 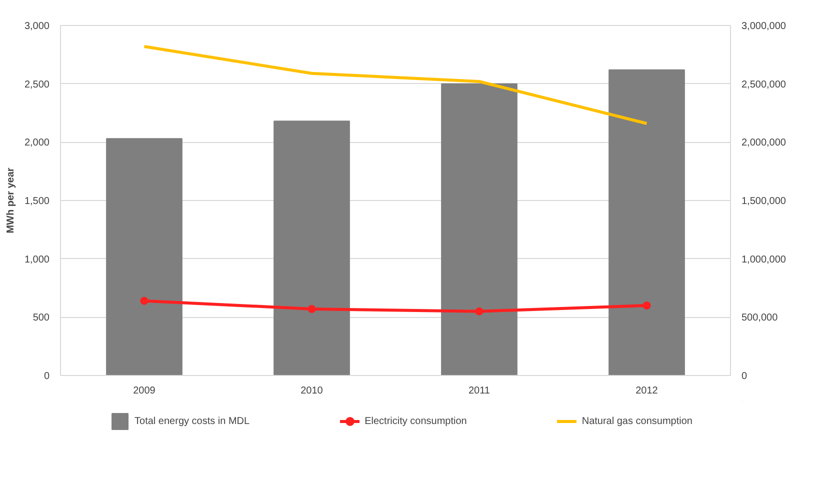 What do you see at coordinates (764, 201) in the screenshot?
I see `y2-tick-label: 1,500,000` at bounding box center [764, 201].